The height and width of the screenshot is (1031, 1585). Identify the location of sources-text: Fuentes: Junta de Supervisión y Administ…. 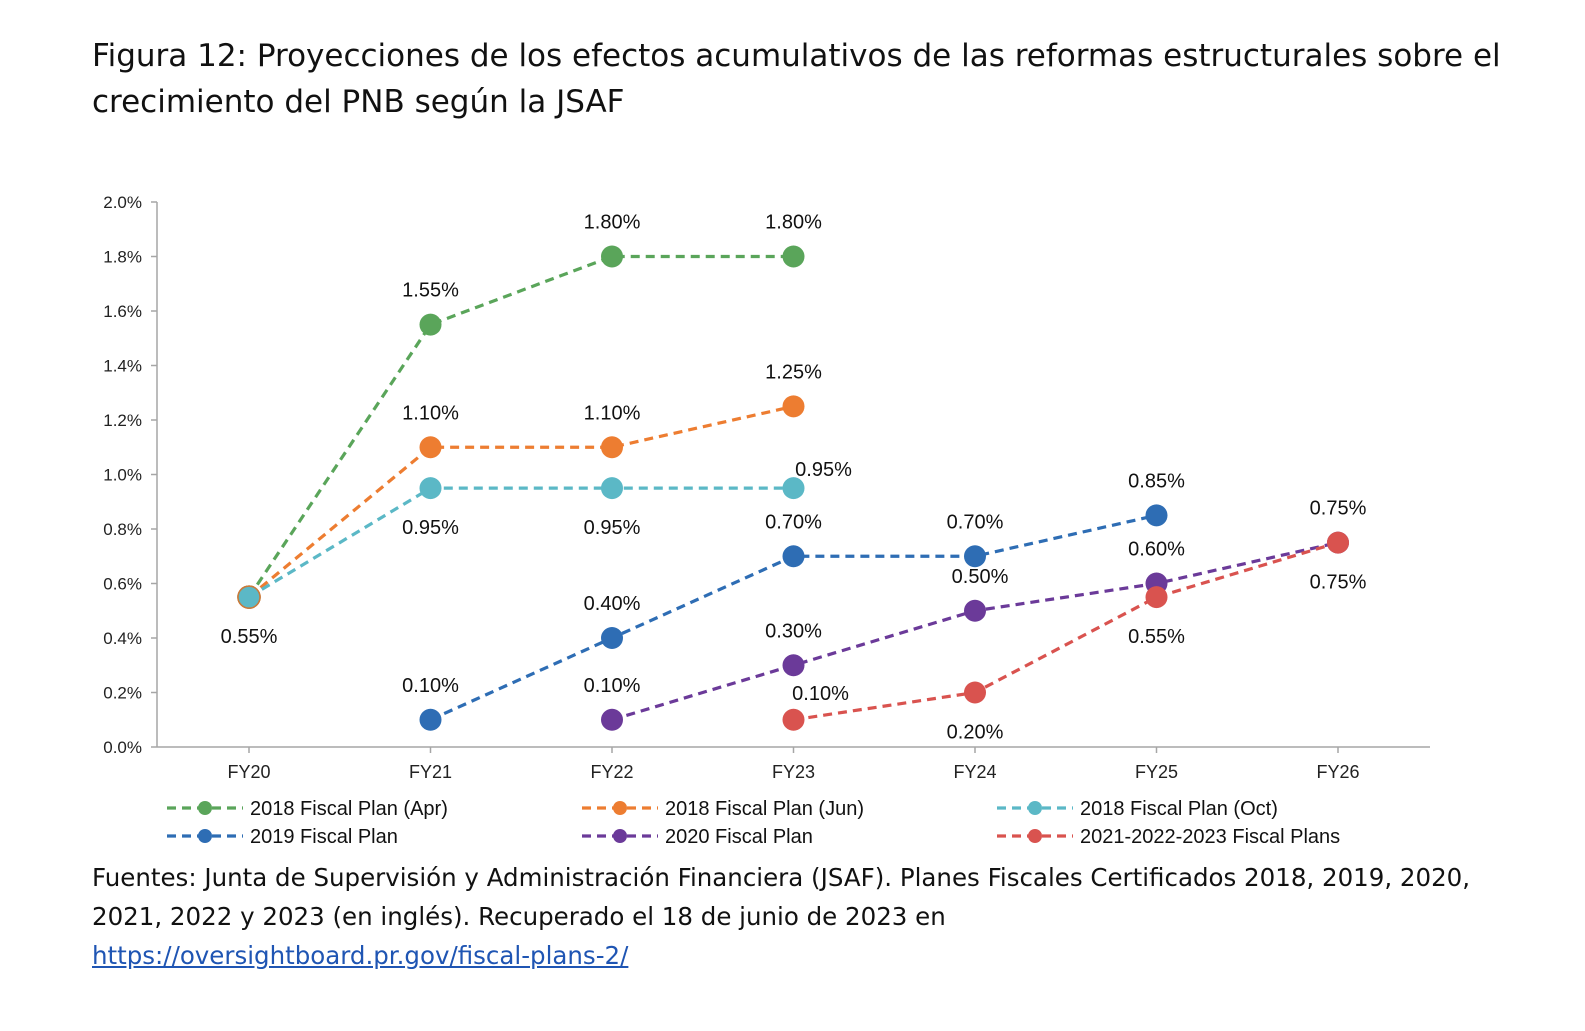
(781, 897).